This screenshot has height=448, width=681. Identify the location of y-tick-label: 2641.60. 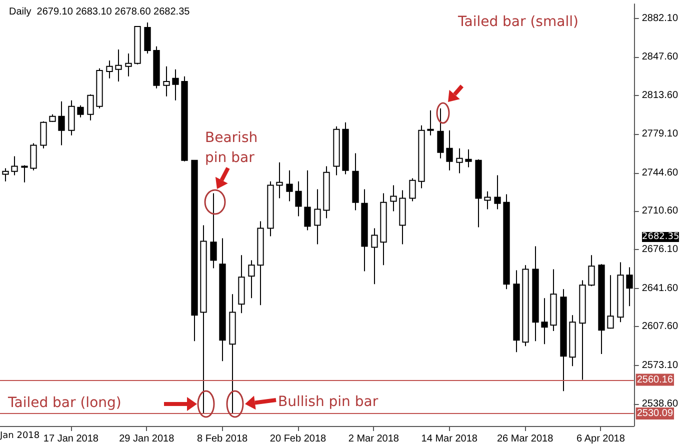
(660, 288).